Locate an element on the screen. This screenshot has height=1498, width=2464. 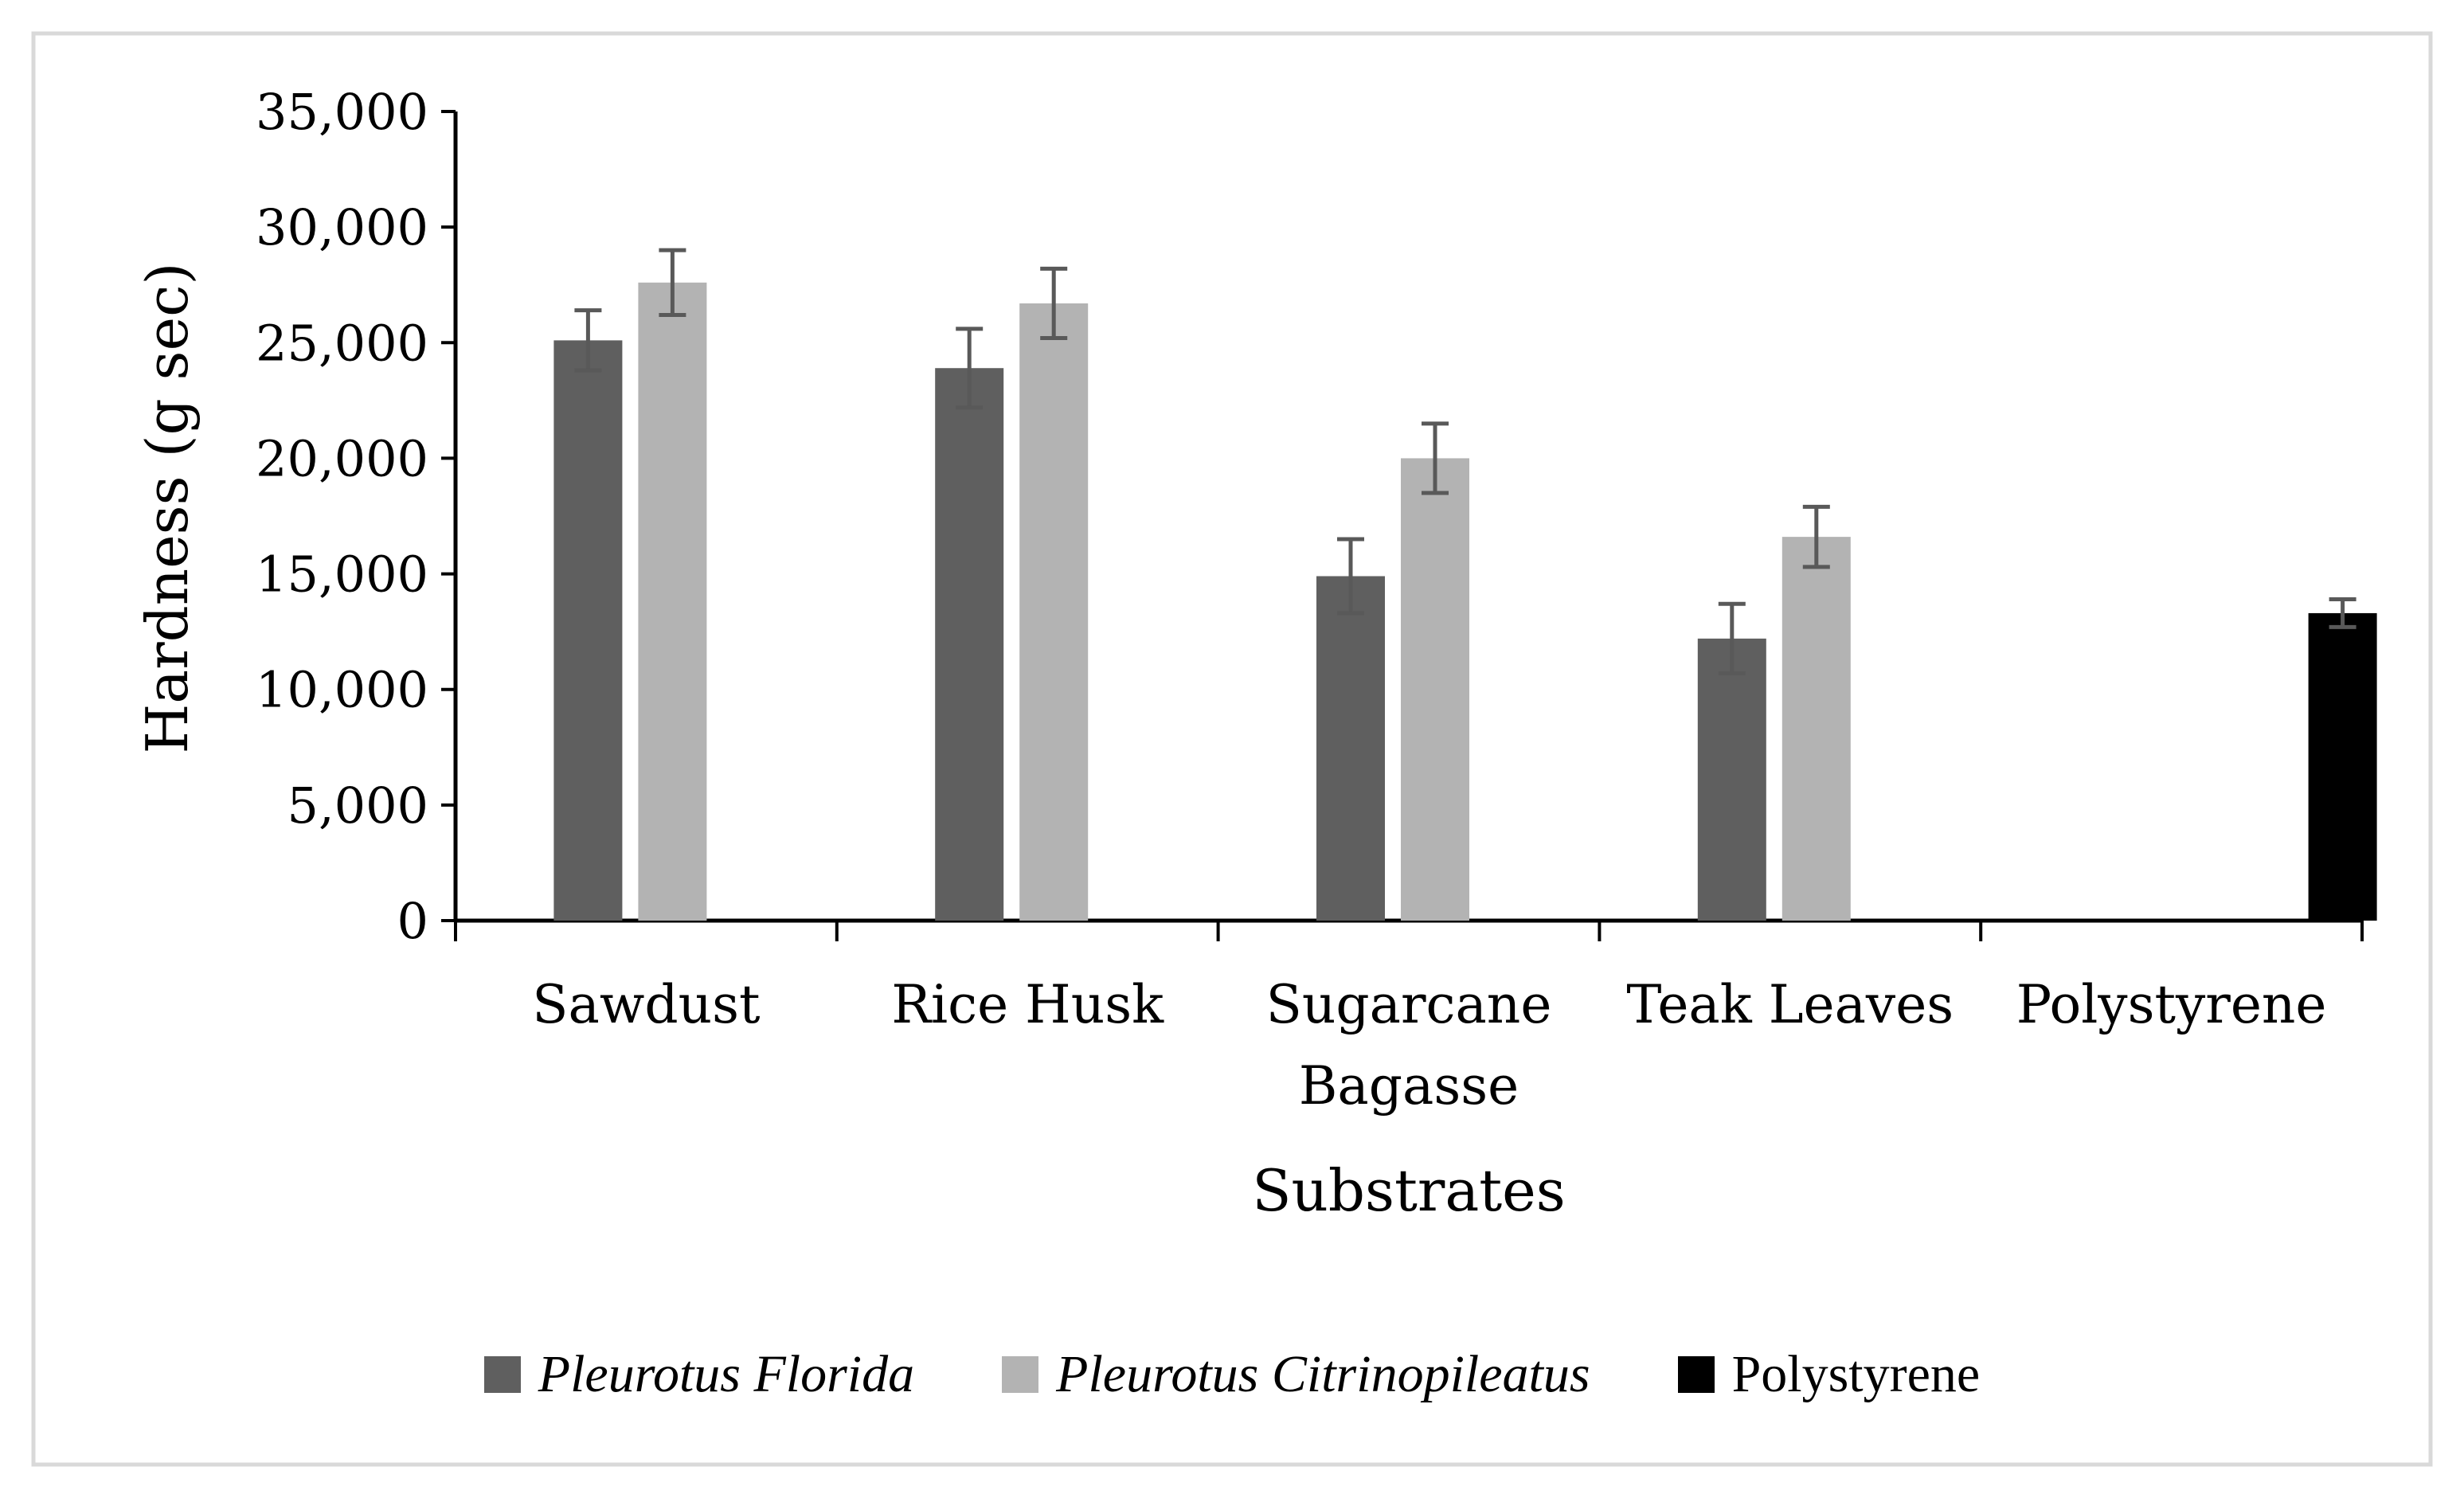
legend-item-pleurotus-citrinopileatus: Pleurotus Citrinopileatus is located at coordinates (1296, 1374).